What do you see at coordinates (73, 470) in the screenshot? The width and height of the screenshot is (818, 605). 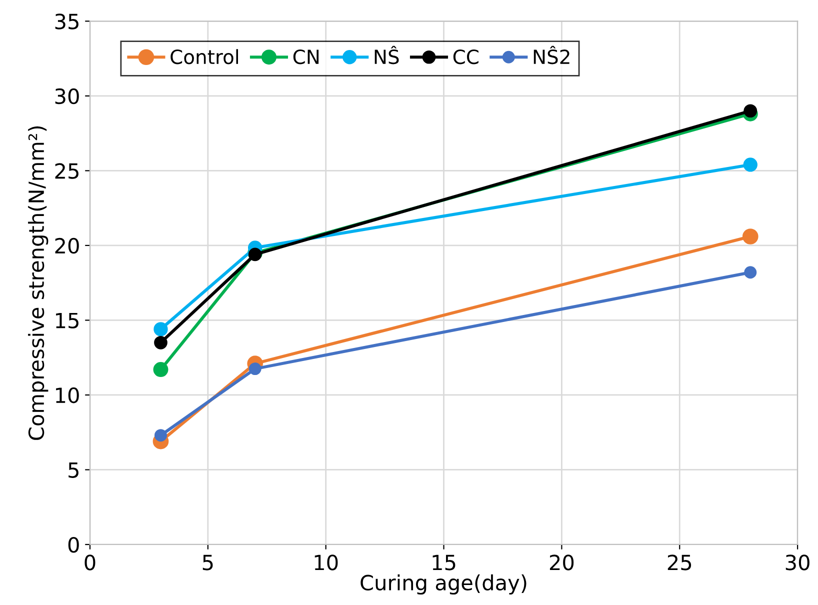 I see `y-tick-label: 5` at bounding box center [73, 470].